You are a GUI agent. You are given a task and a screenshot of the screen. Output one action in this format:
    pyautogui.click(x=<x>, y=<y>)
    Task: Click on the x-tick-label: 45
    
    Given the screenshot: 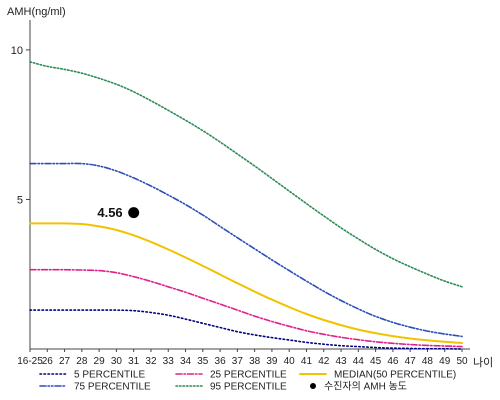 What is the action you would take?
    pyautogui.click(x=376, y=361)
    